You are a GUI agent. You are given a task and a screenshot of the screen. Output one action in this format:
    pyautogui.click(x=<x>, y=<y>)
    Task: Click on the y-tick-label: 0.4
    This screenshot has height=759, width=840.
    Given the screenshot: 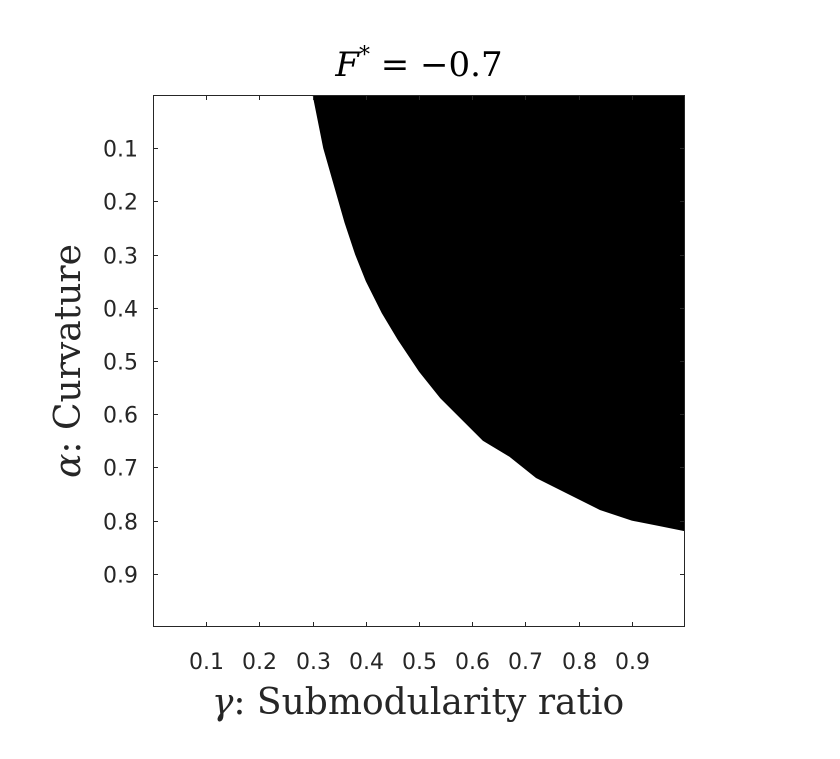 What is the action you would take?
    pyautogui.click(x=120, y=310)
    